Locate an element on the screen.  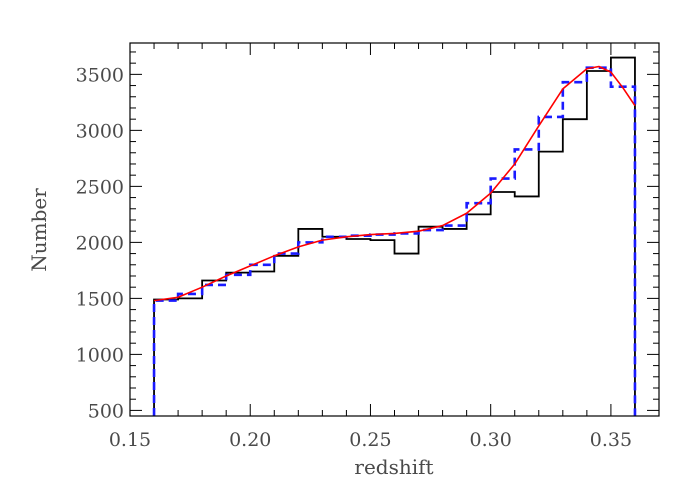
x-tick-label: 0.25 is located at coordinates (370, 440).